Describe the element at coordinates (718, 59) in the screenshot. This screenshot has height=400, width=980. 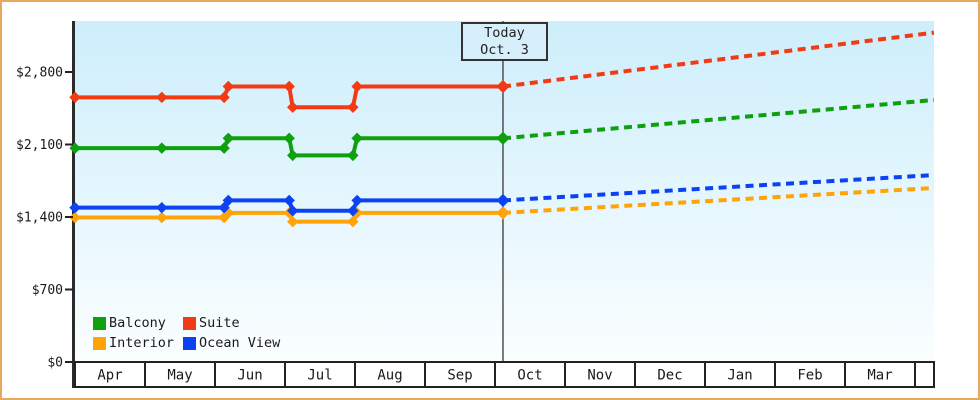
I see `series-suite-projection-line` at that location.